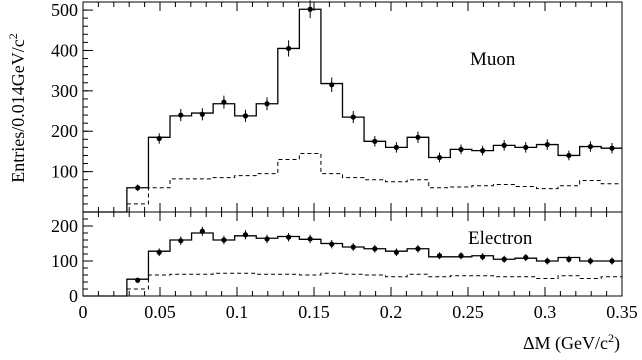 This screenshot has height=360, width=642. Describe the element at coordinates (160, 312) in the screenshot. I see `x-tick-label: 0.05` at that location.